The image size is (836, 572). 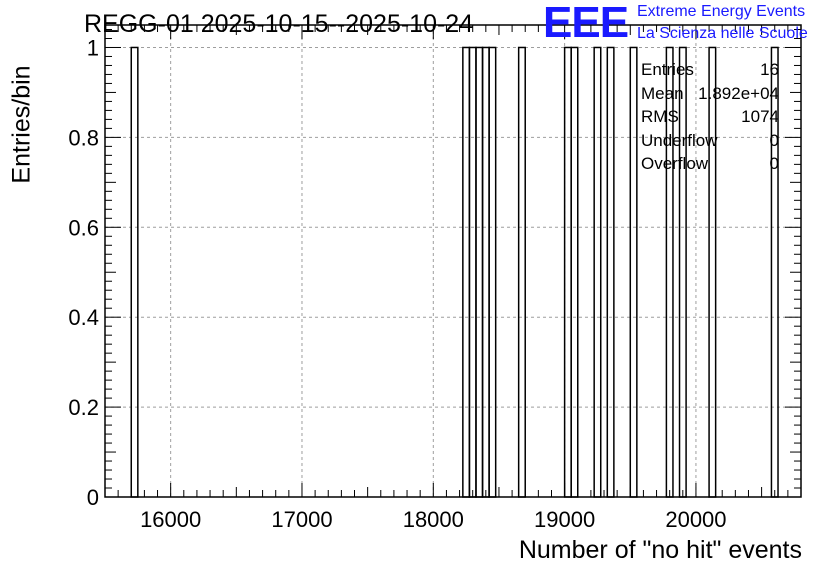 I want to click on stat-underflow: Underflow 0, so click(x=710, y=141).